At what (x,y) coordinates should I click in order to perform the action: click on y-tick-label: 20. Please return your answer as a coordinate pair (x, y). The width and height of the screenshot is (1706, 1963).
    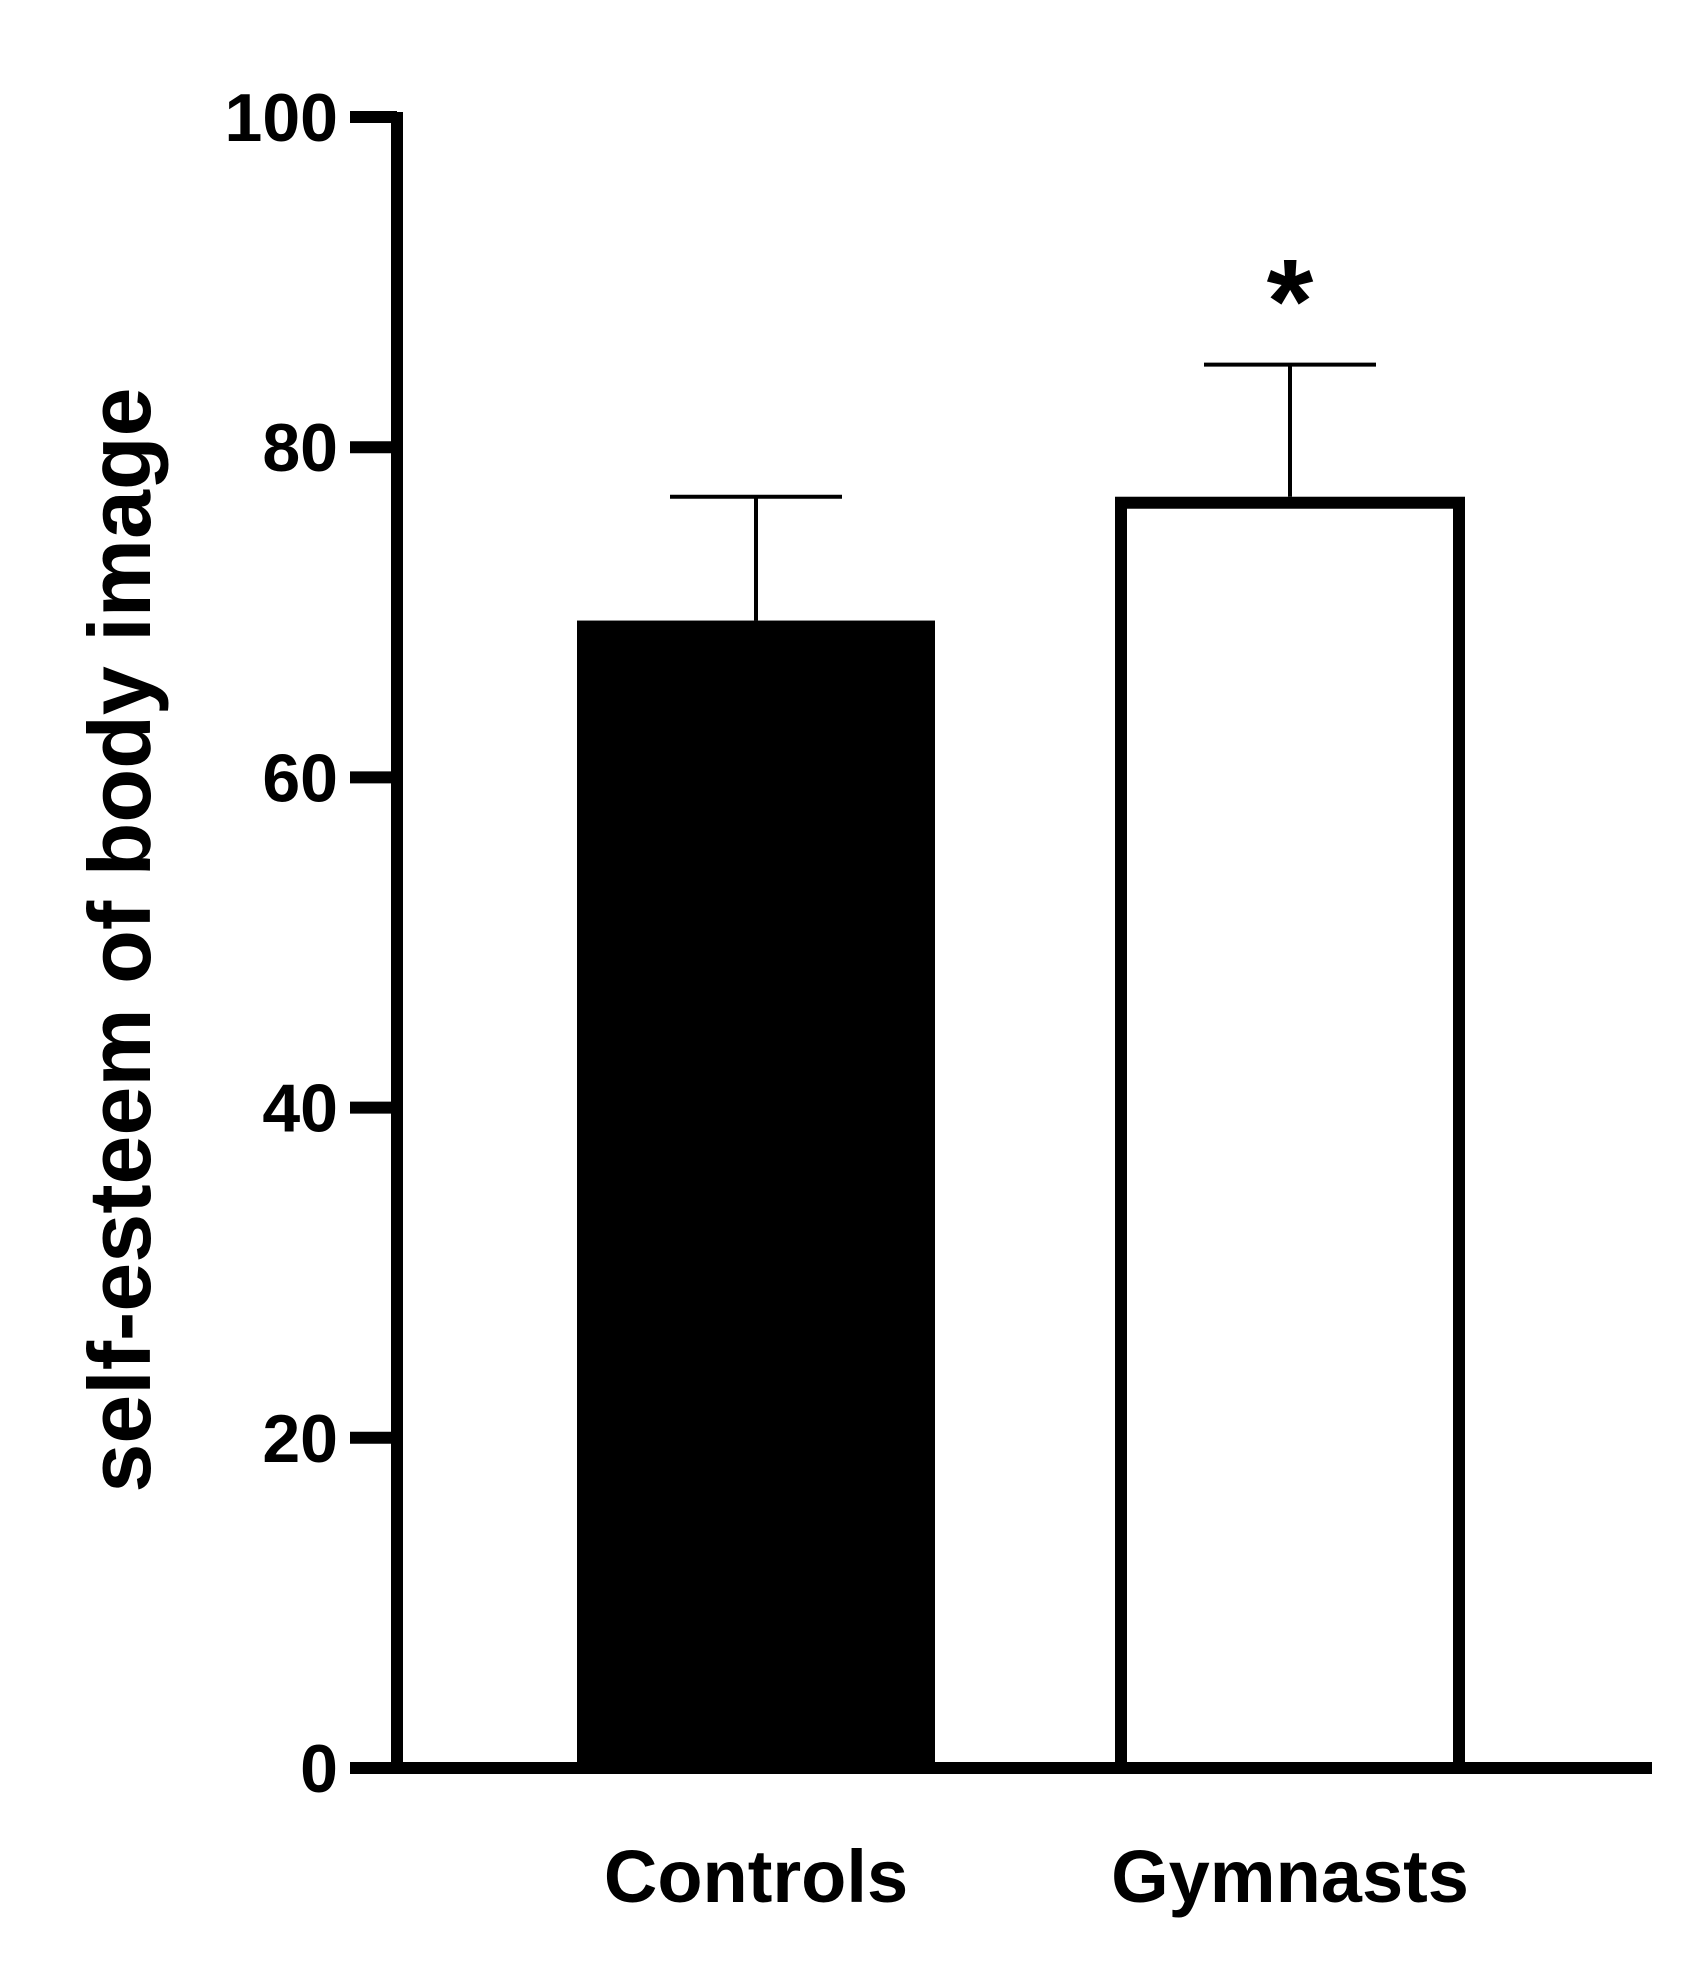
    Looking at the image, I should click on (300, 1439).